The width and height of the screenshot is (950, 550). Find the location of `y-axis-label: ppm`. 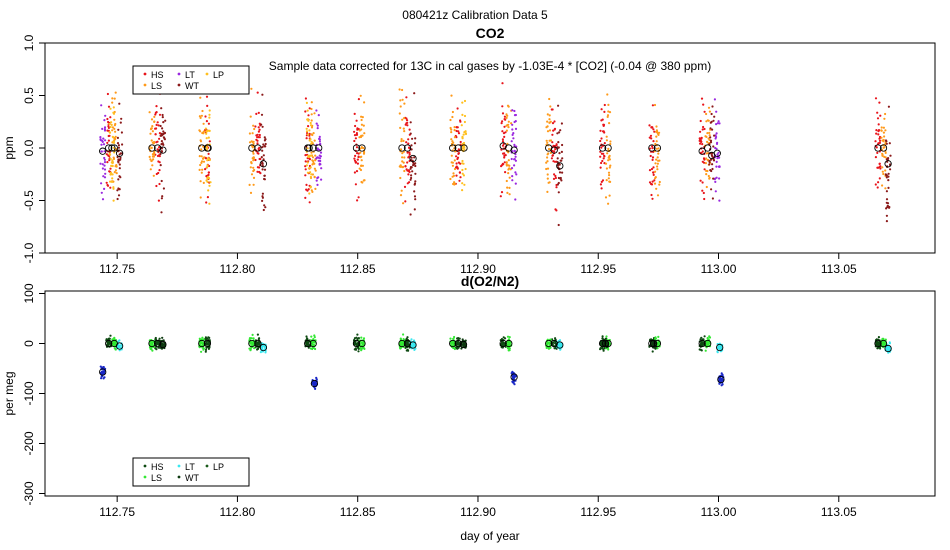

y-axis-label: ppm is located at coordinates (9, 147).